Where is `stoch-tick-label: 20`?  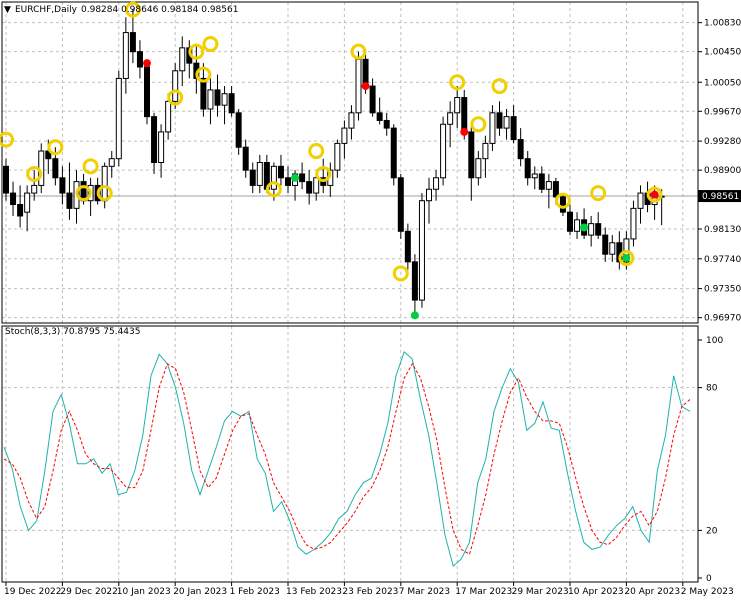 stoch-tick-label: 20 is located at coordinates (712, 531).